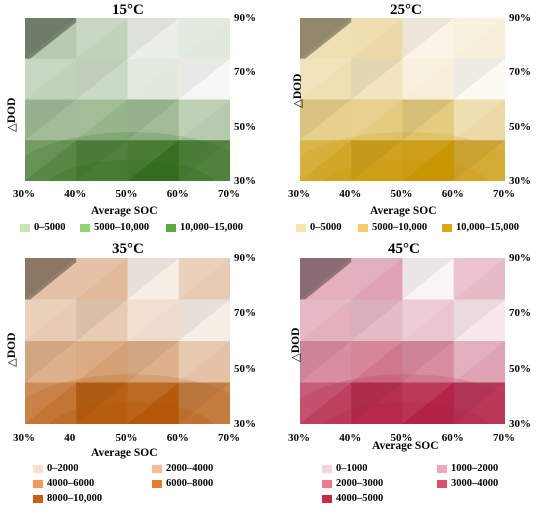  What do you see at coordinates (56, 469) in the screenshot?
I see `legend-item: 0–2000` at bounding box center [56, 469].